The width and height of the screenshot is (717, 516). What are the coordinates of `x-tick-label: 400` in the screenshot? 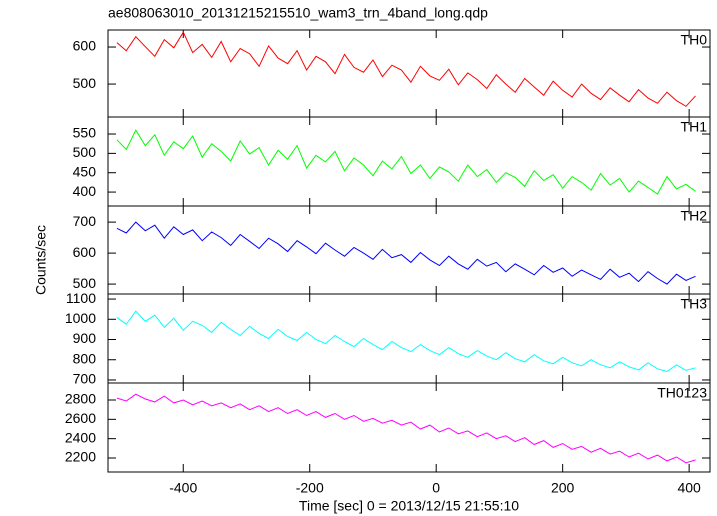 It's located at (689, 488).